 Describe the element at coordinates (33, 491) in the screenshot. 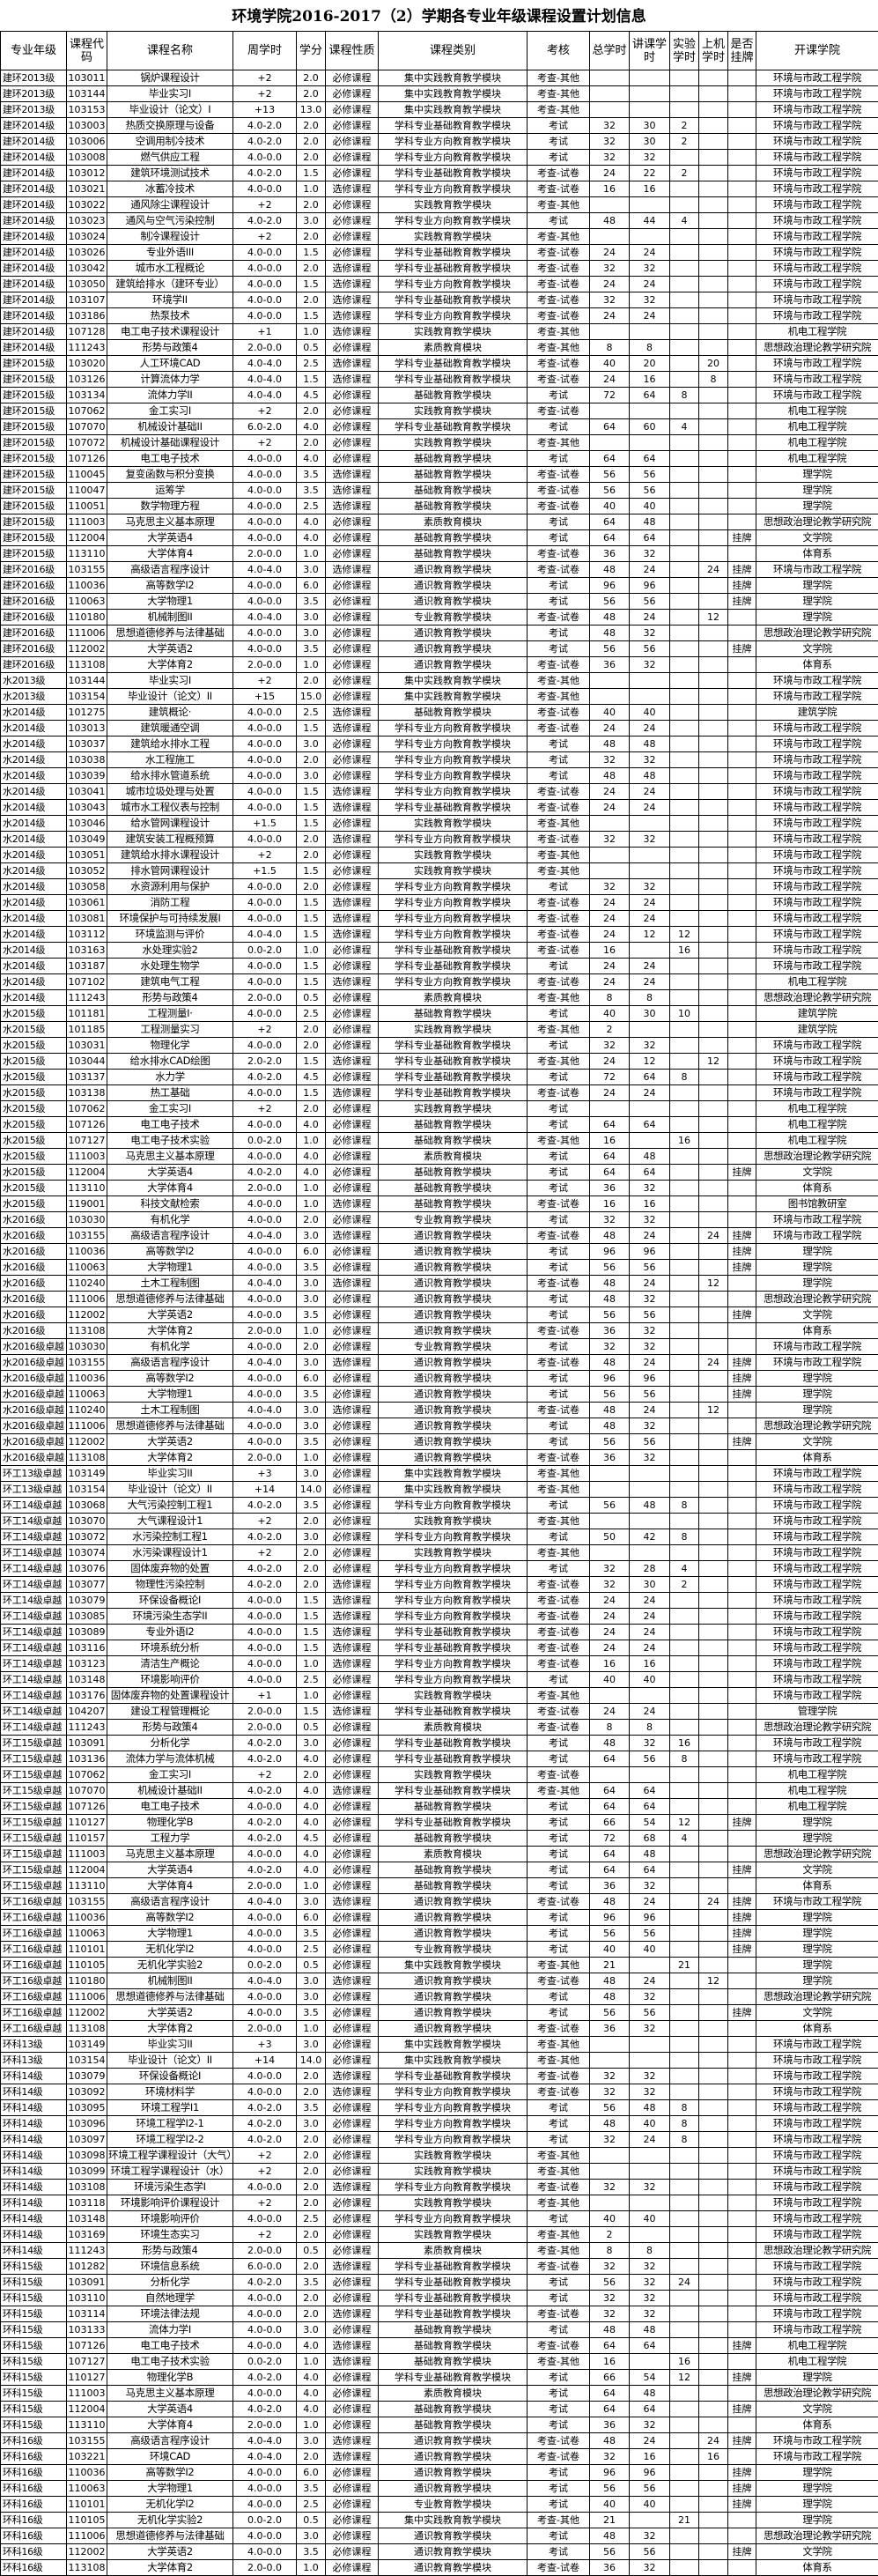

I see `cell-grade: 建环2015级` at that location.